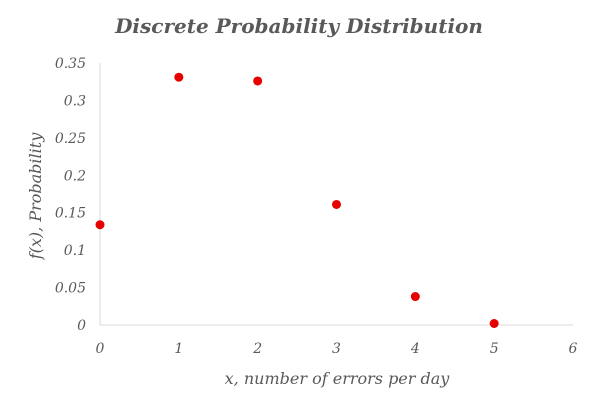 This screenshot has height=420, width=597. Describe the element at coordinates (75, 176) in the screenshot. I see `y-tick-label: 0.2` at that location.